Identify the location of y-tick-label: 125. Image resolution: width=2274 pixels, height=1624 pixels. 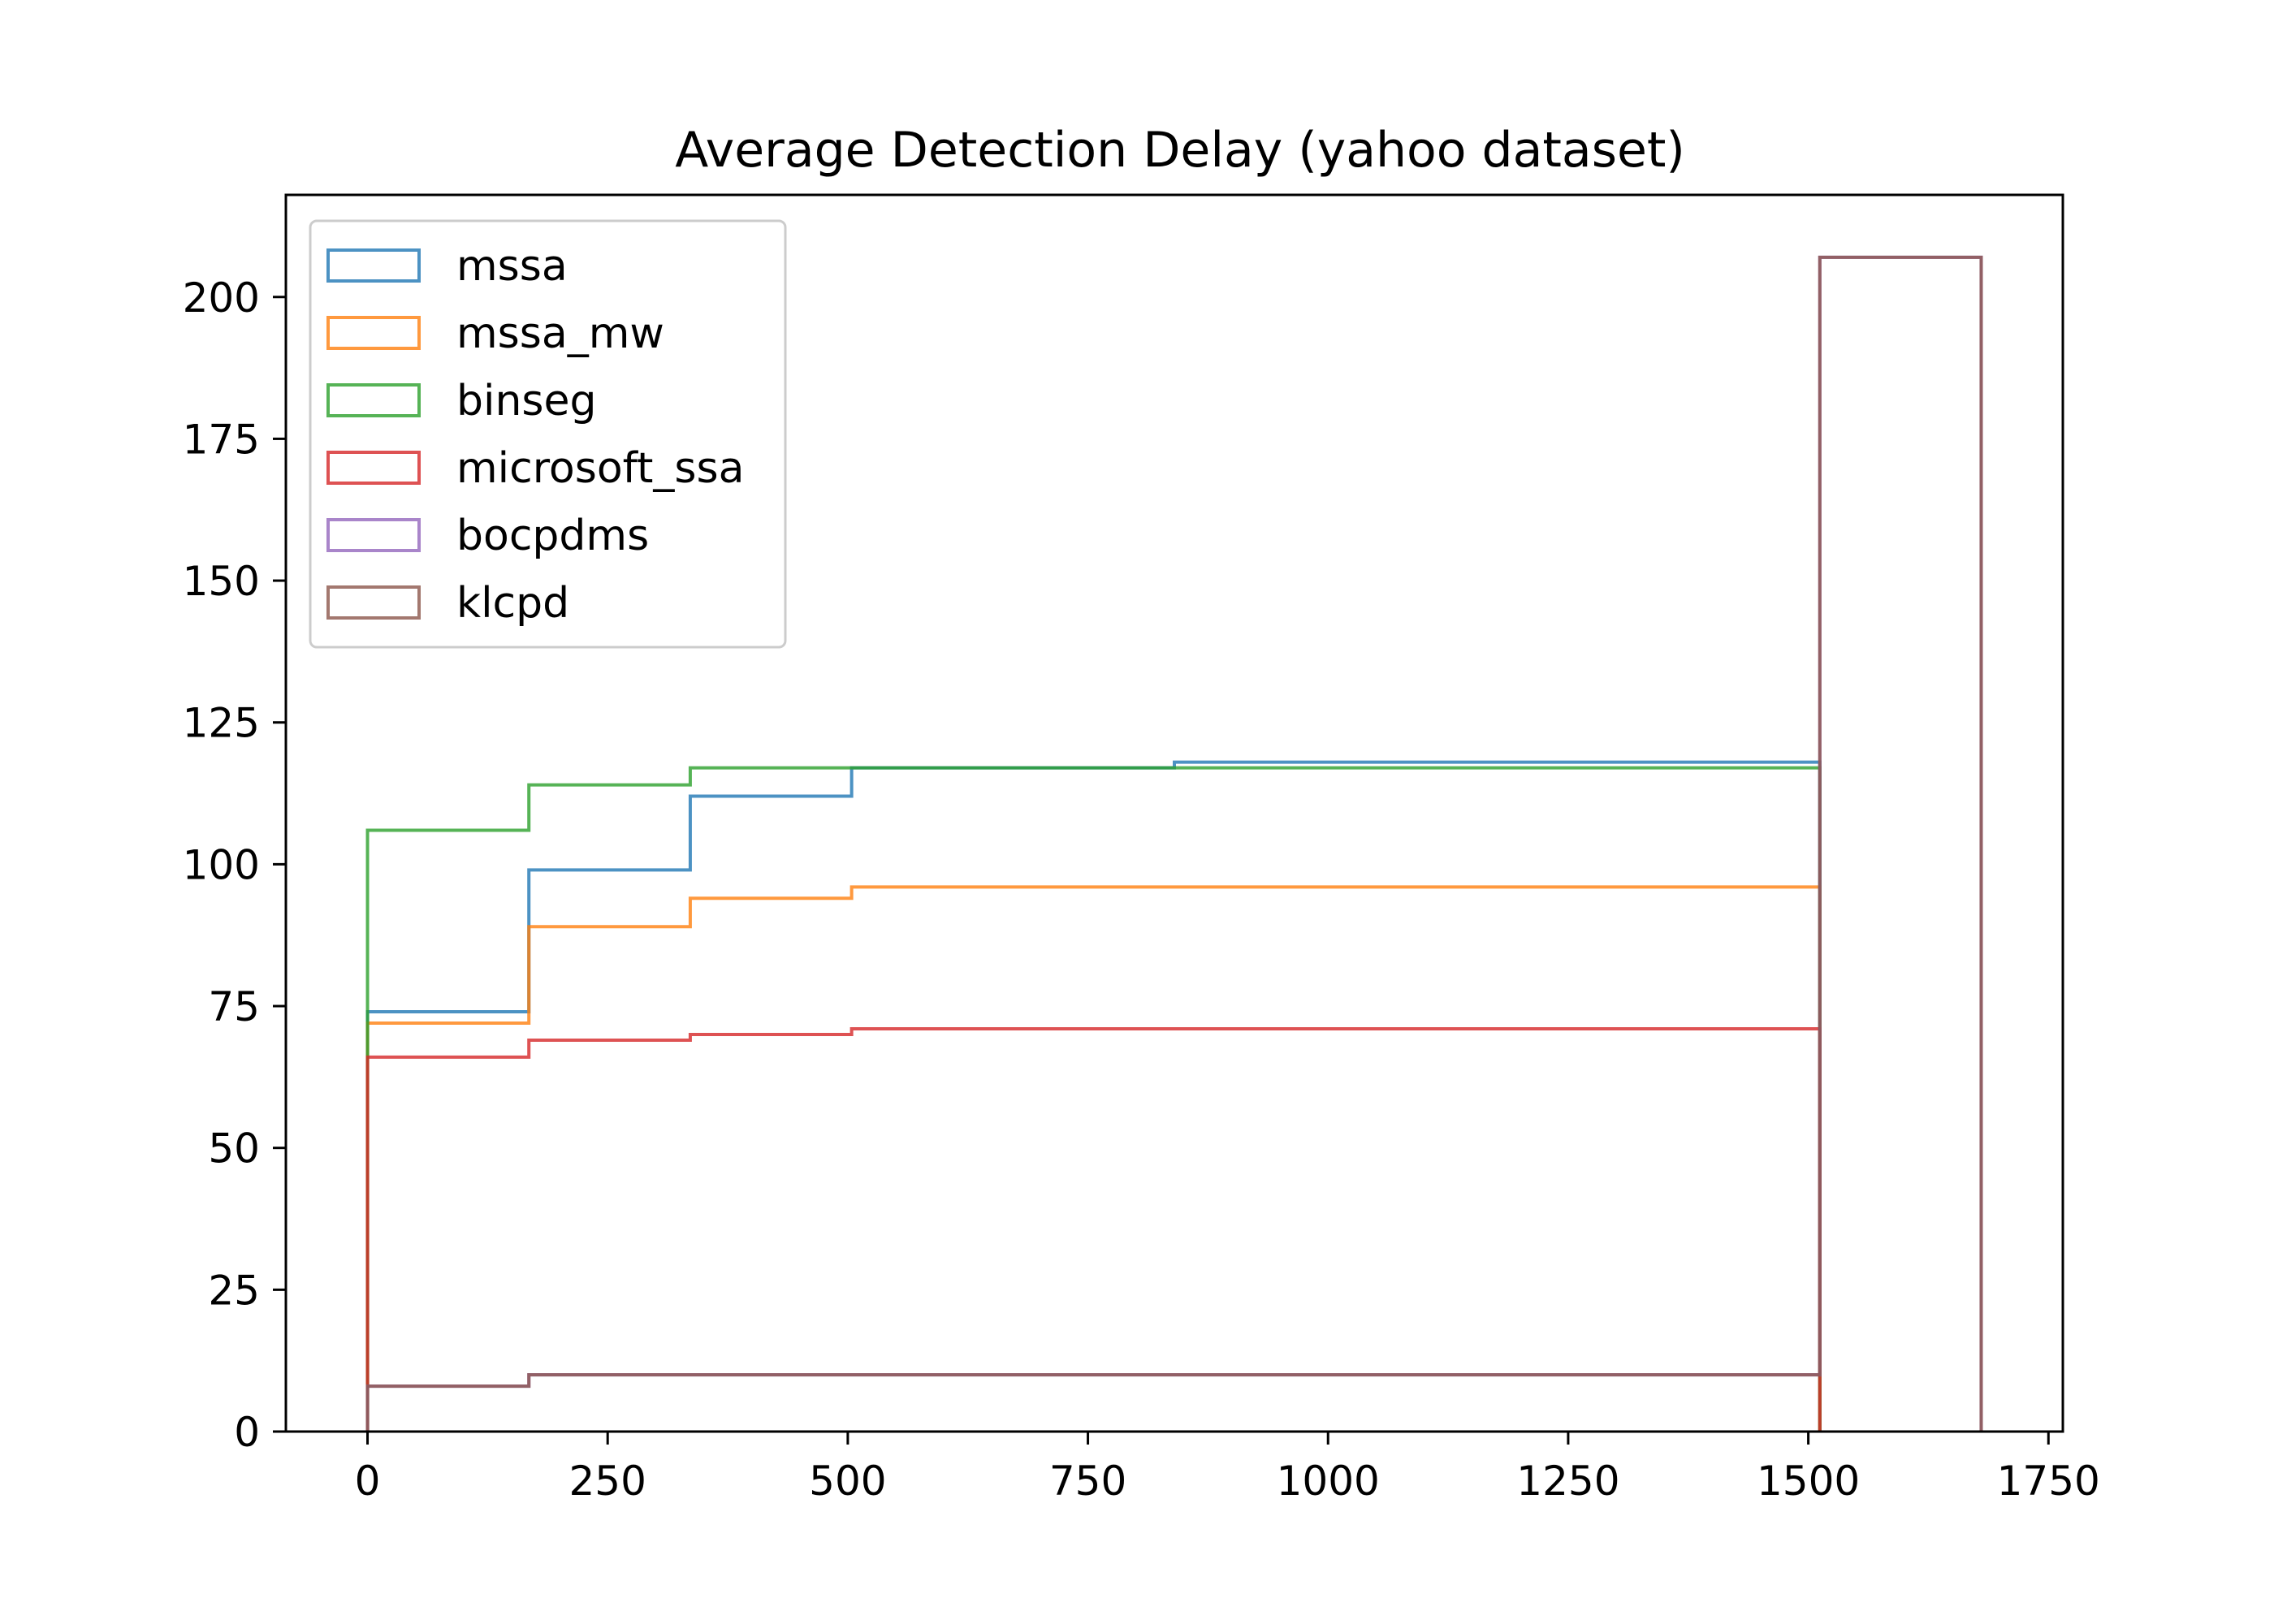
(221, 723).